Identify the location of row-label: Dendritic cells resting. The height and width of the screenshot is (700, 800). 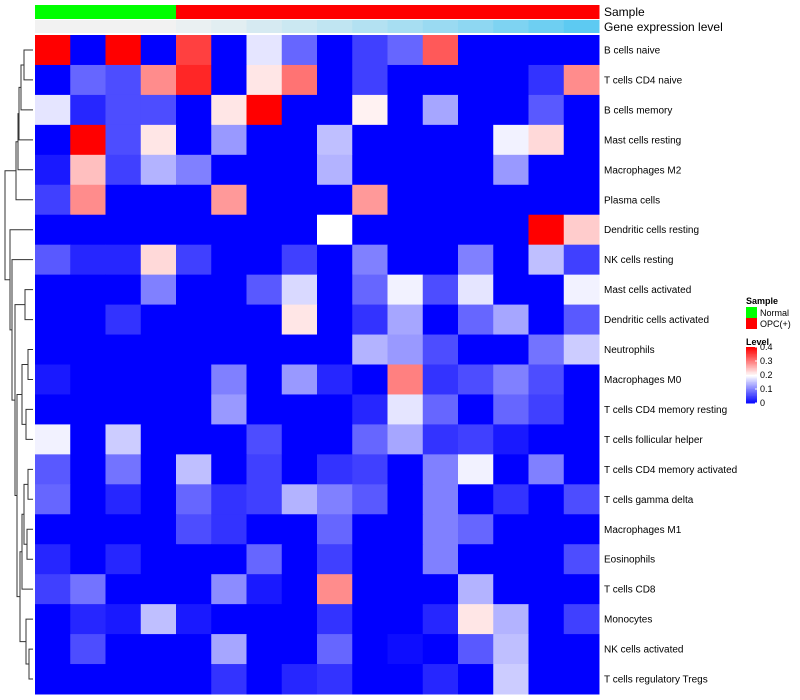
(651, 230).